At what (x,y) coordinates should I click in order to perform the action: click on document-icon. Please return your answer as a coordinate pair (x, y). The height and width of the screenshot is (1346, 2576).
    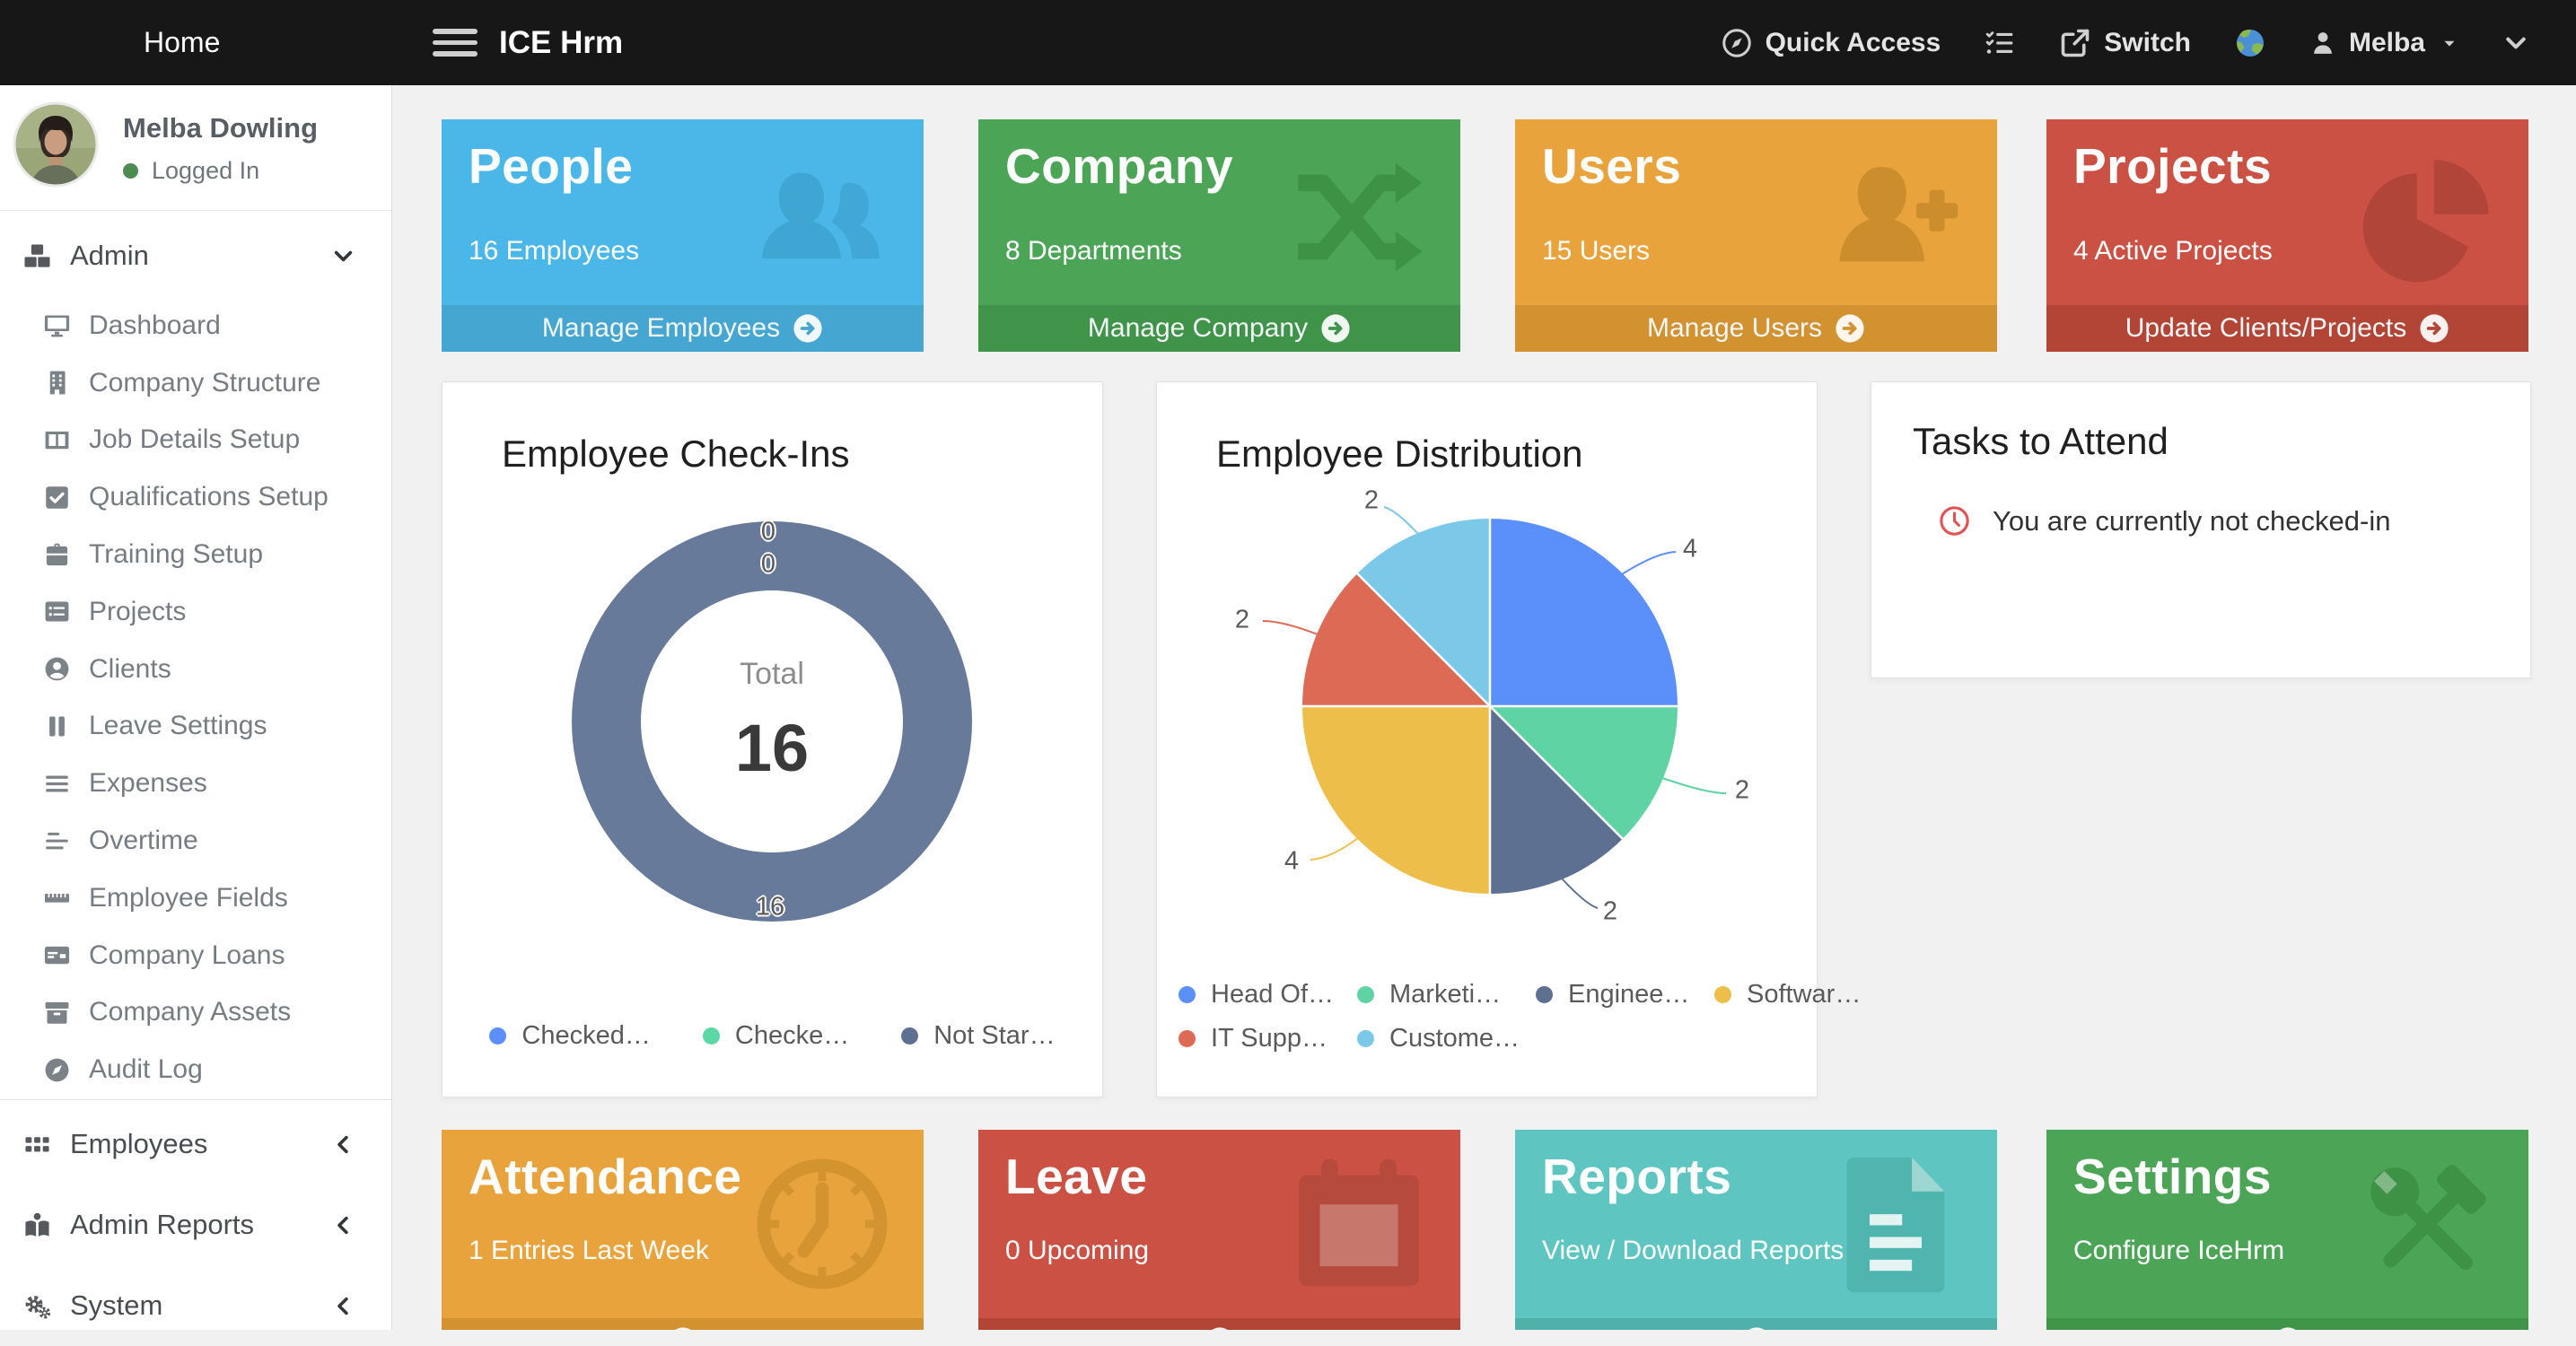
    Looking at the image, I should click on (1896, 1224).